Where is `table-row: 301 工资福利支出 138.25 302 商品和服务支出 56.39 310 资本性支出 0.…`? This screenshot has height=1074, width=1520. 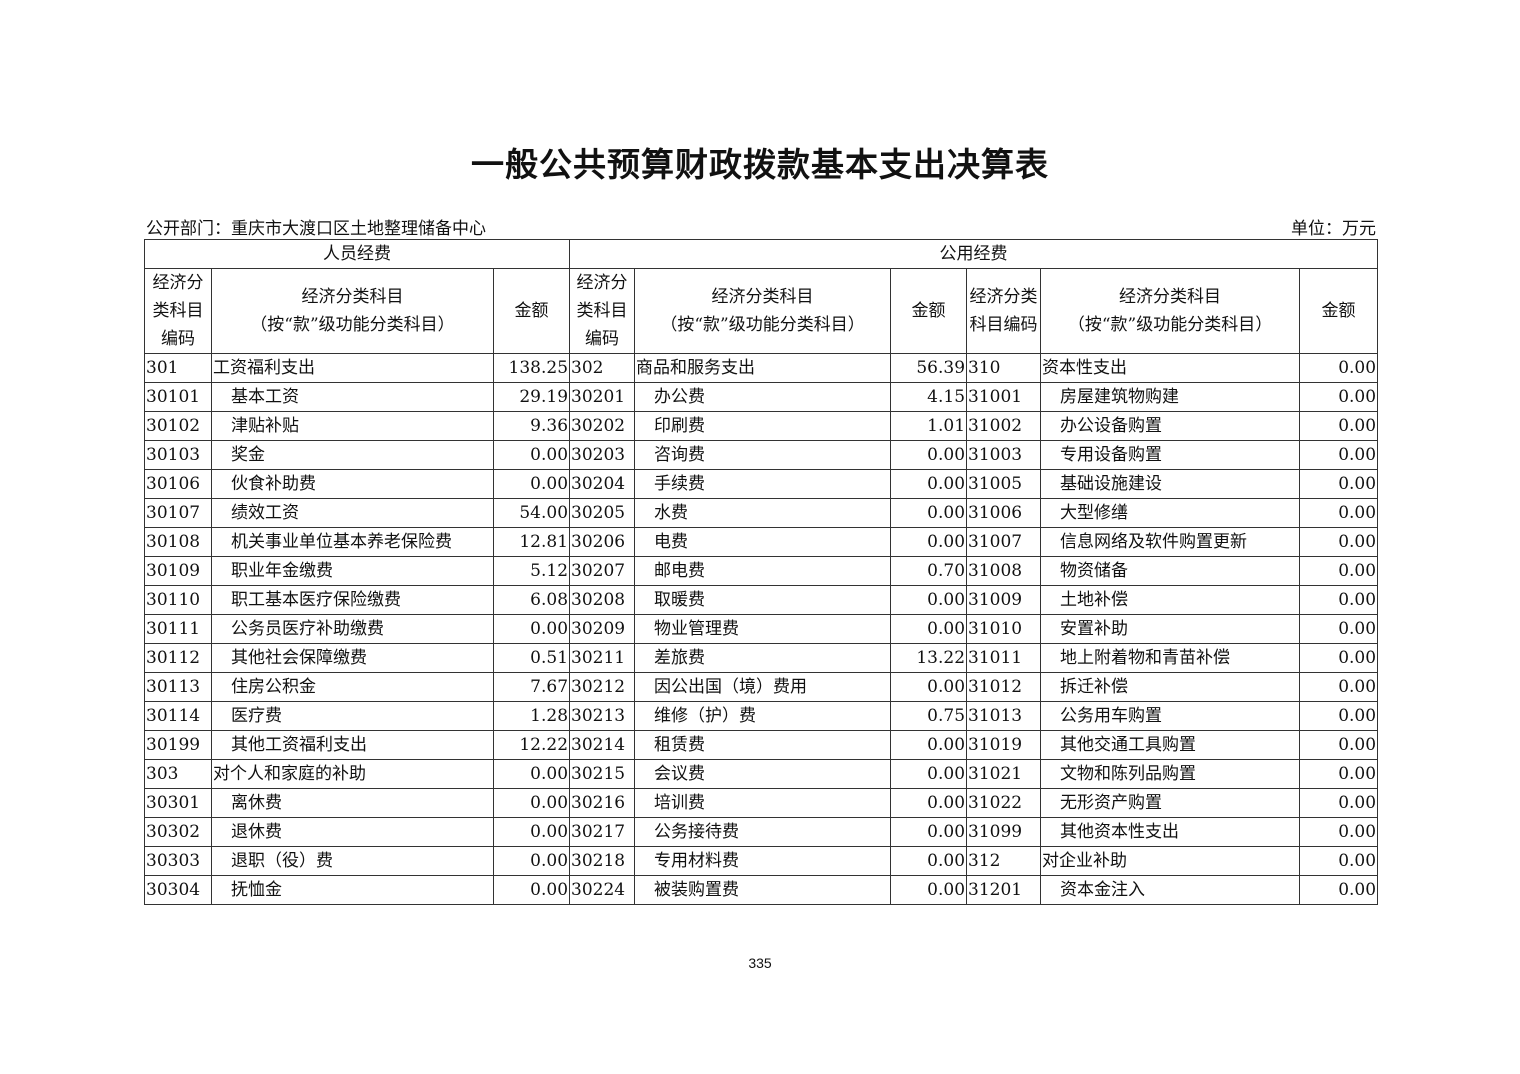
table-row: 301 工资福利支出 138.25 302 商品和服务支出 56.39 310 资本性支出 0.… is located at coordinates (761, 368).